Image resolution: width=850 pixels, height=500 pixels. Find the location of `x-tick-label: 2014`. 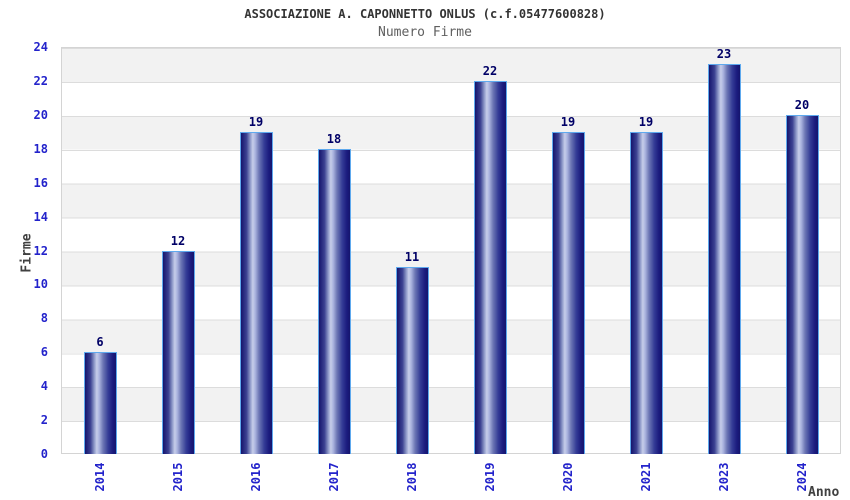

x-tick-label: 2014 is located at coordinates (100, 477).